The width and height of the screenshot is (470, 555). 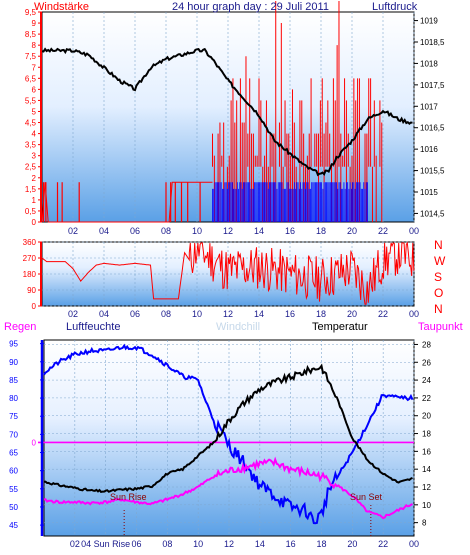 I want to click on pressure-right-tick-label: 1017,5, so click(x=432, y=85).